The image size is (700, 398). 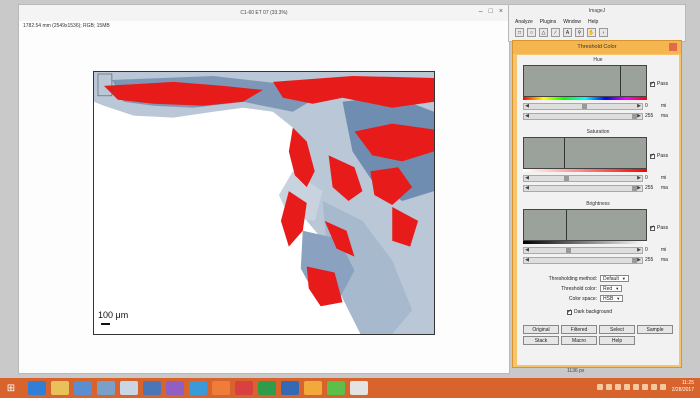 I want to click on saturation-max-right-arrow-icon: ▶, so click(x=639, y=188).